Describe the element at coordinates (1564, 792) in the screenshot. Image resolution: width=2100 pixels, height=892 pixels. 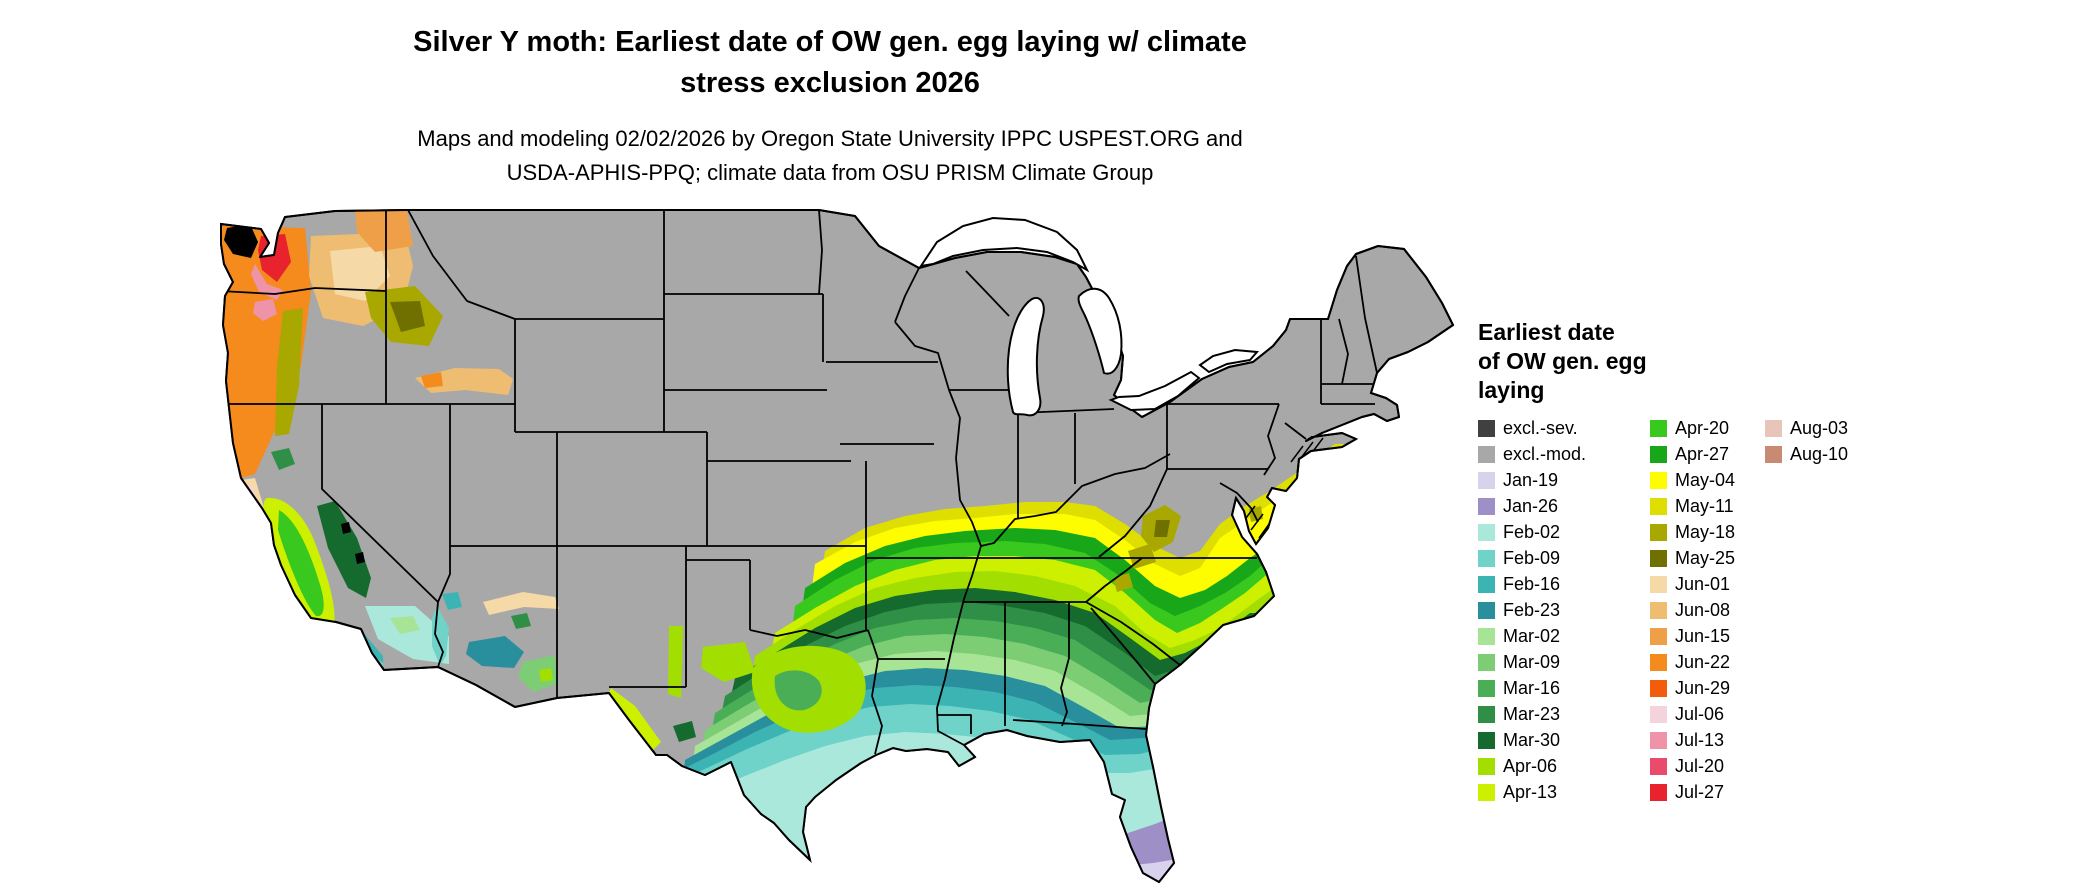
I see `legend-entry: Apr-13` at that location.